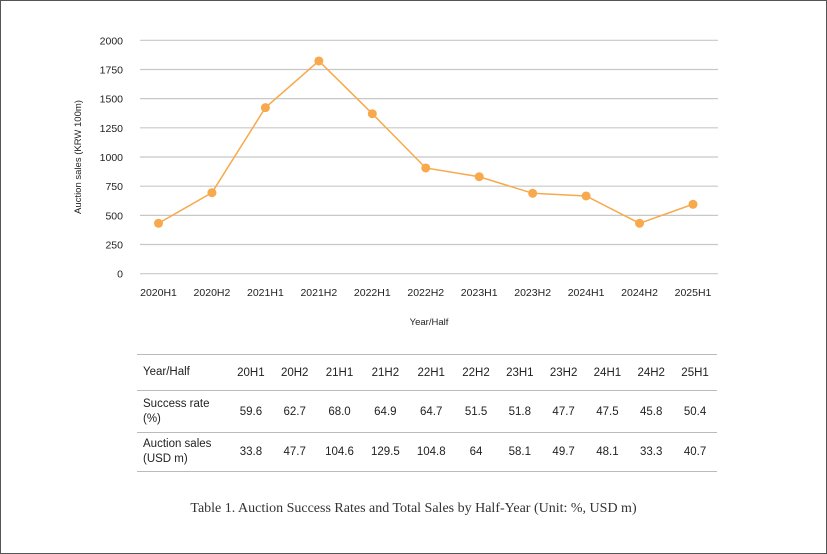  Describe the element at coordinates (639, 293) in the screenshot. I see `x-tick-label: 2024H2` at that location.